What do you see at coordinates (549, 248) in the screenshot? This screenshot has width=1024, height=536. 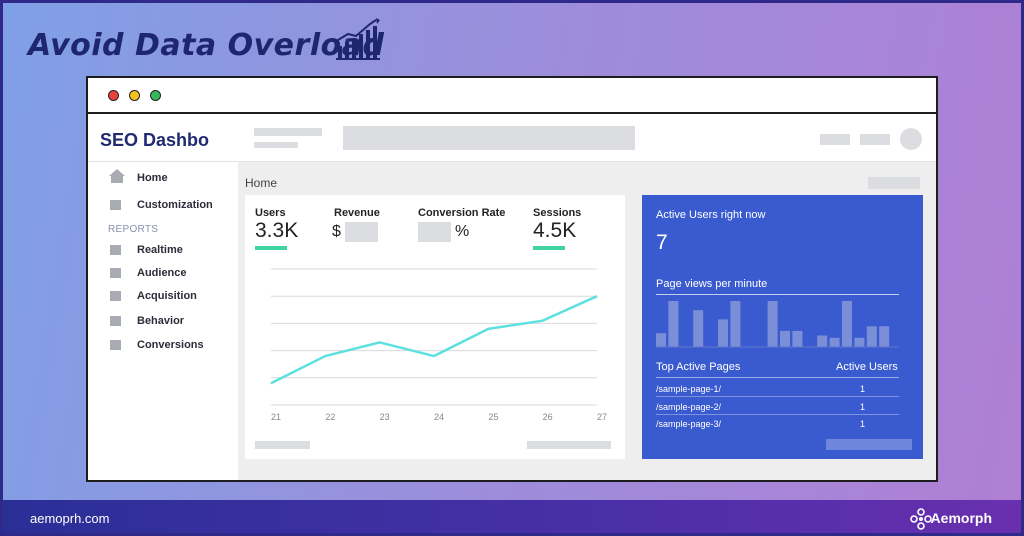 I see `sessions-metric-indicator` at bounding box center [549, 248].